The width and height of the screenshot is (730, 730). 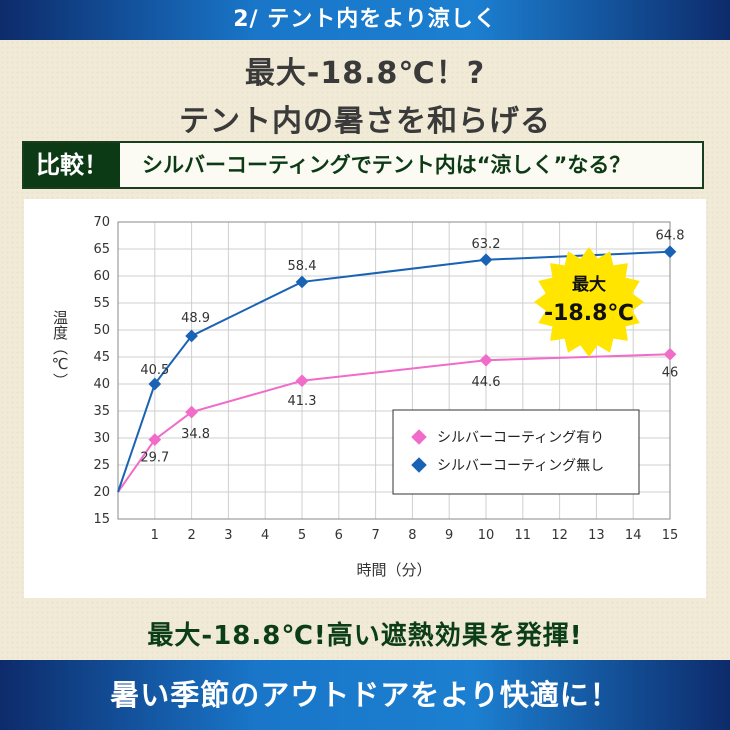 I want to click on data-label: 44.6, so click(x=486, y=382).